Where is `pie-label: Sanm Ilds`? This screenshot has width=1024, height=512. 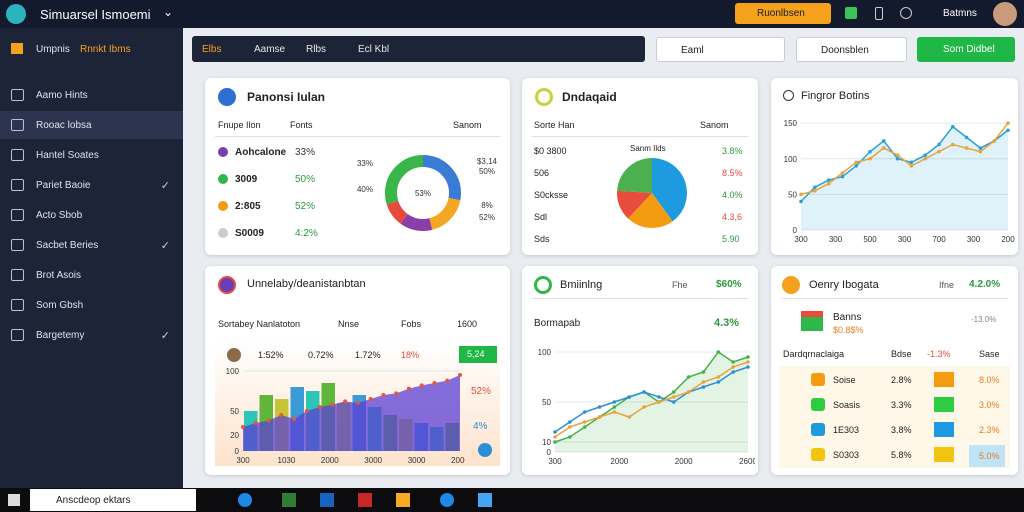 pie-label: Sanm Ilds is located at coordinates (648, 148).